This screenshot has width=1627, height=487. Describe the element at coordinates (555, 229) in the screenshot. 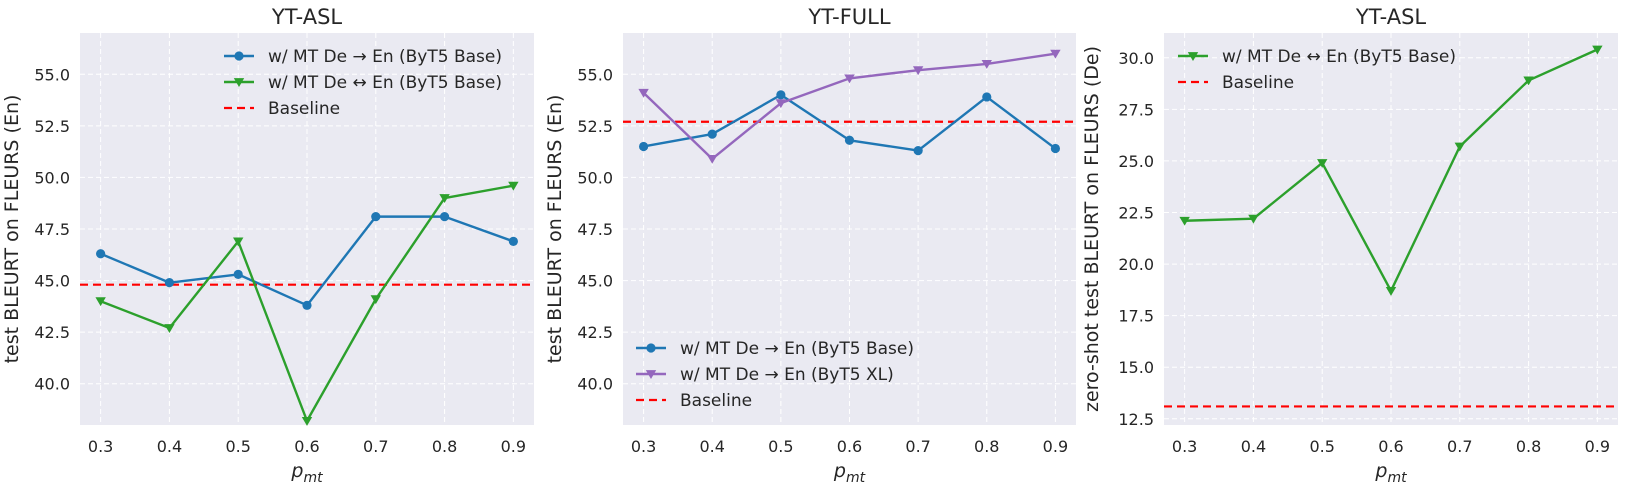

I see `y-axis-label: test BLEURT on FLEURS (En)` at that location.